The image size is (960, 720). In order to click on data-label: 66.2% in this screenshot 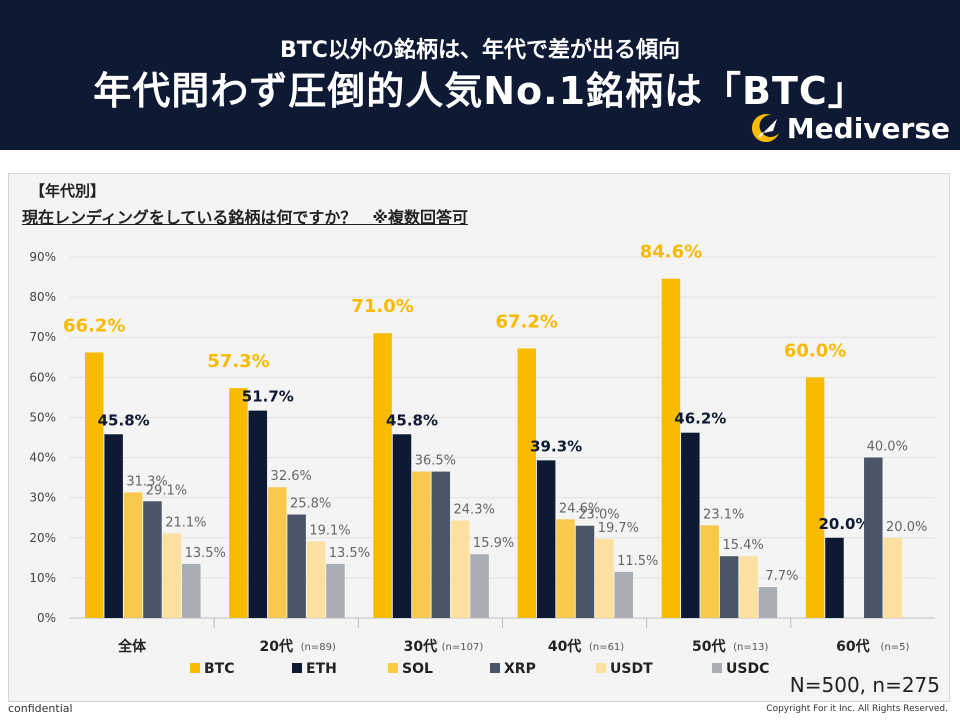, I will do `click(94, 325)`.